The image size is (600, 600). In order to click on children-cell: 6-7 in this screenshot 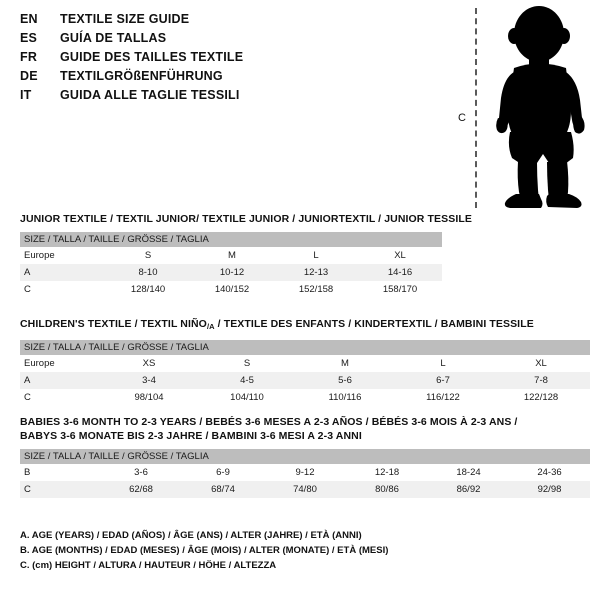, I will do `click(443, 380)`.